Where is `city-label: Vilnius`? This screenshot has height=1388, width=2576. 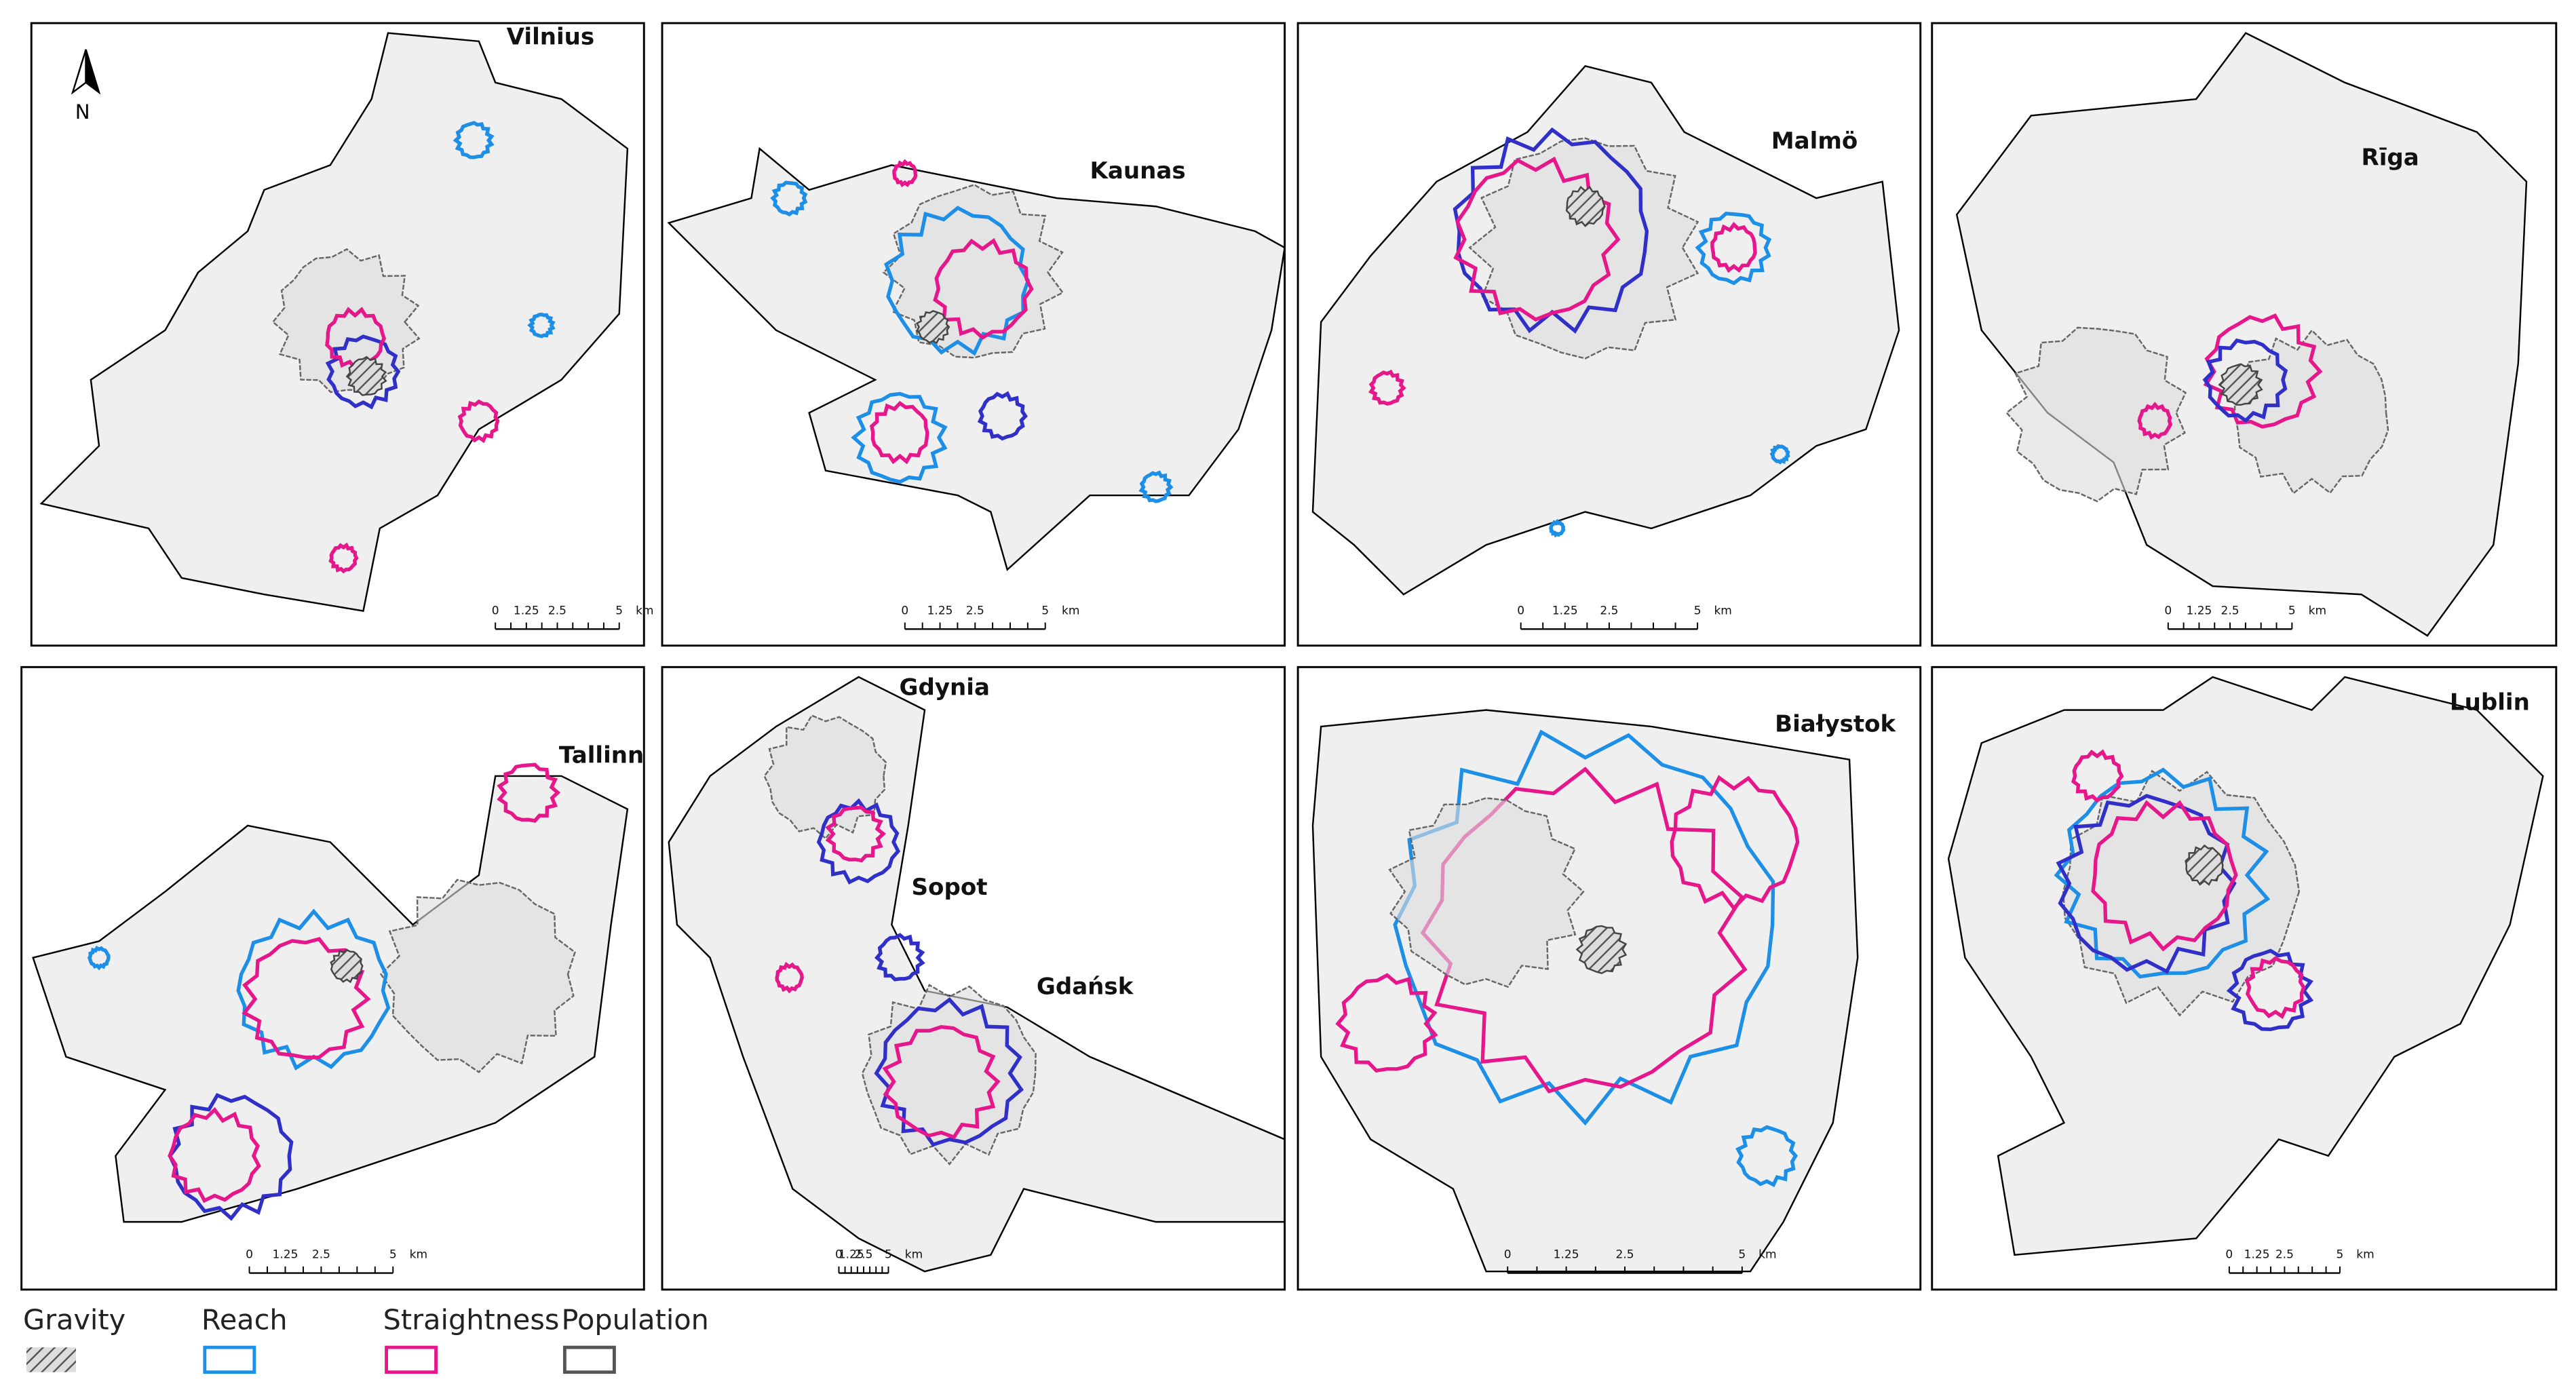 city-label: Vilnius is located at coordinates (551, 37).